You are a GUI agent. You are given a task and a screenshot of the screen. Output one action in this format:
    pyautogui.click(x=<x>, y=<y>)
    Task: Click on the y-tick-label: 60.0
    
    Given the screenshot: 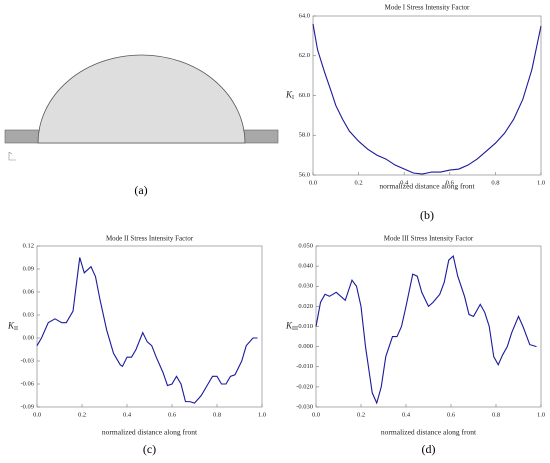 What is the action you would take?
    pyautogui.click(x=304, y=95)
    